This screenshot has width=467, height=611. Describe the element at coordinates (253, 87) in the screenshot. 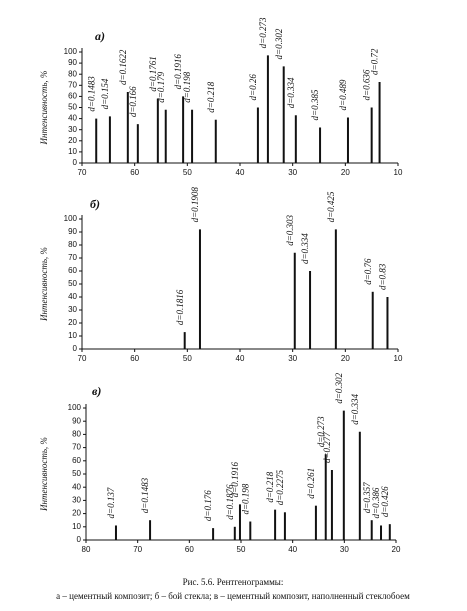

I see `peak-label: d=0.26` at that location.